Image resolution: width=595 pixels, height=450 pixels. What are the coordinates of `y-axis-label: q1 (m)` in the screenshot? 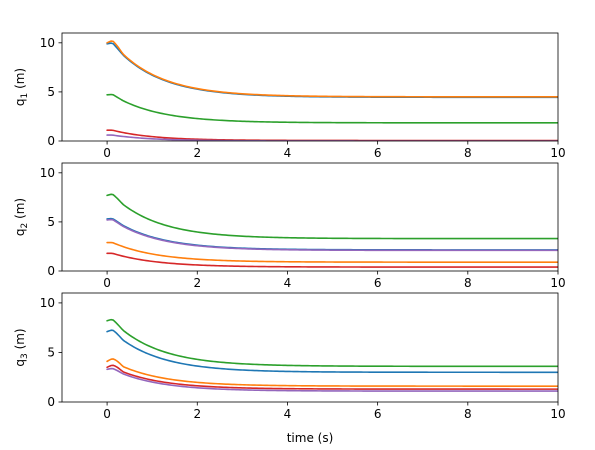 It's located at (21, 87).